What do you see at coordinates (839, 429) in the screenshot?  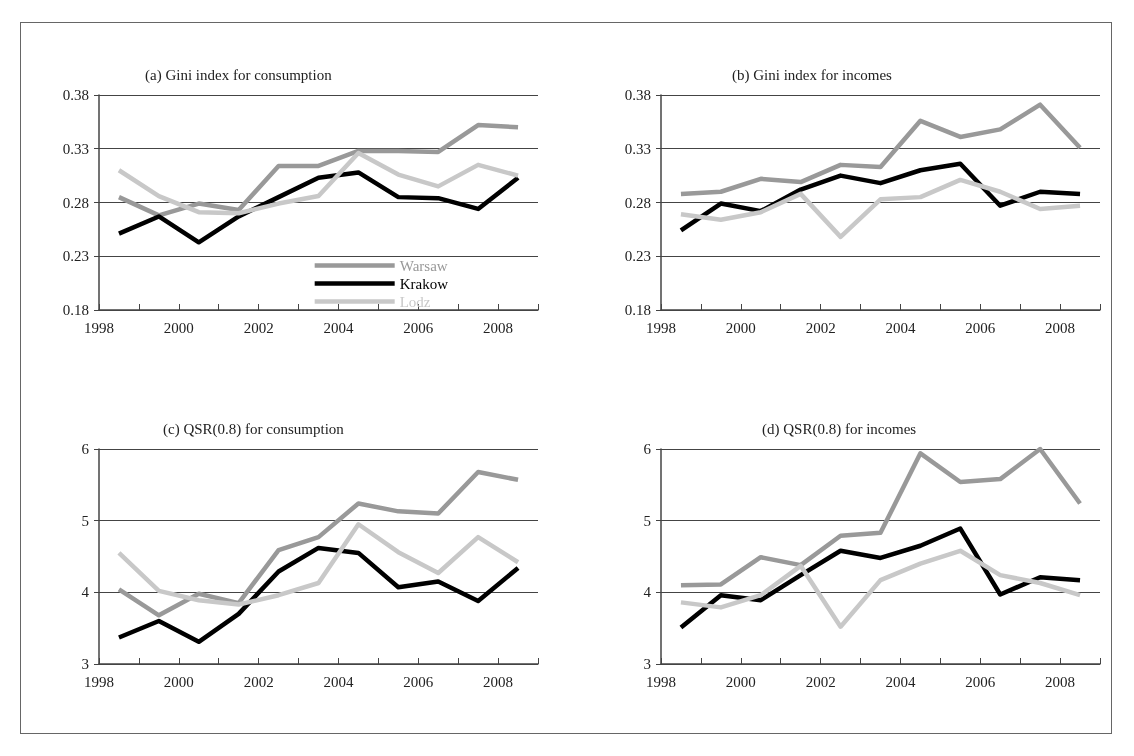 I see `chart-title: (d) QSR(0.8) for incomes` at bounding box center [839, 429].